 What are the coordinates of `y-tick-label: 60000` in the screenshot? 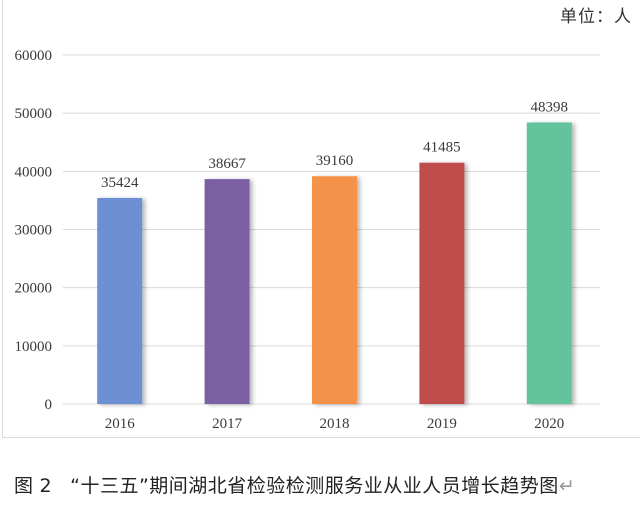 It's located at (34, 56).